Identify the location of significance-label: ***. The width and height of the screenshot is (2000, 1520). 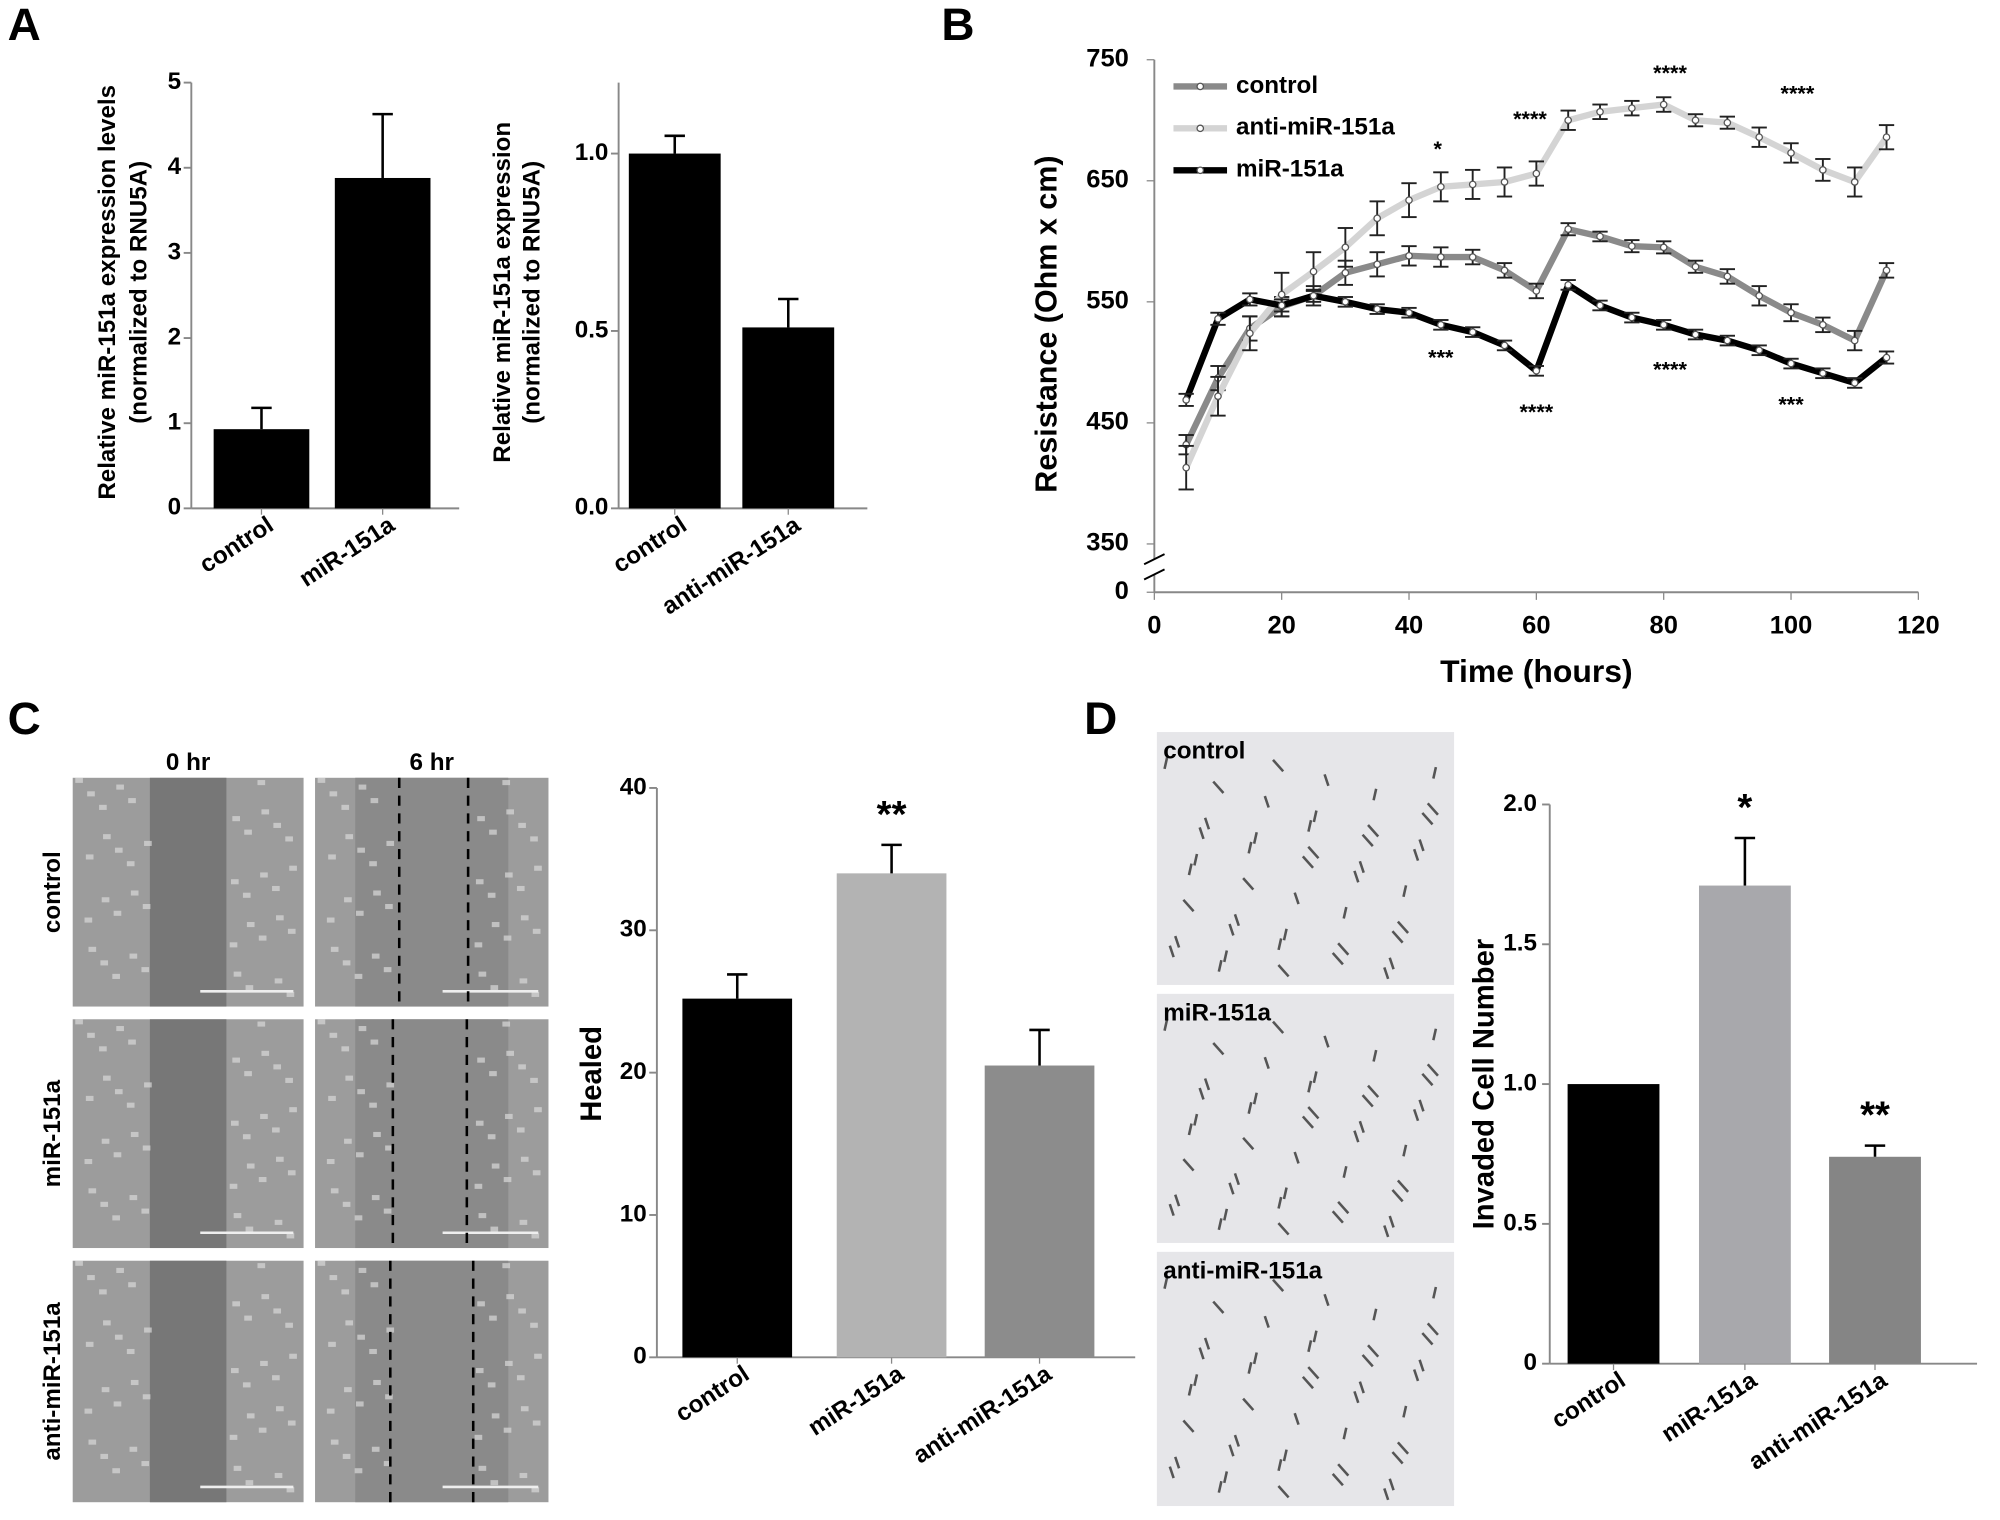
(1441, 356).